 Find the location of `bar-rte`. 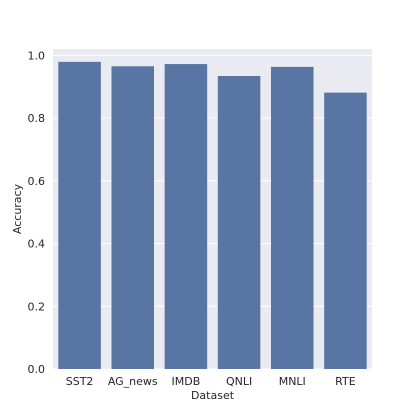

bar-rte is located at coordinates (345, 230).